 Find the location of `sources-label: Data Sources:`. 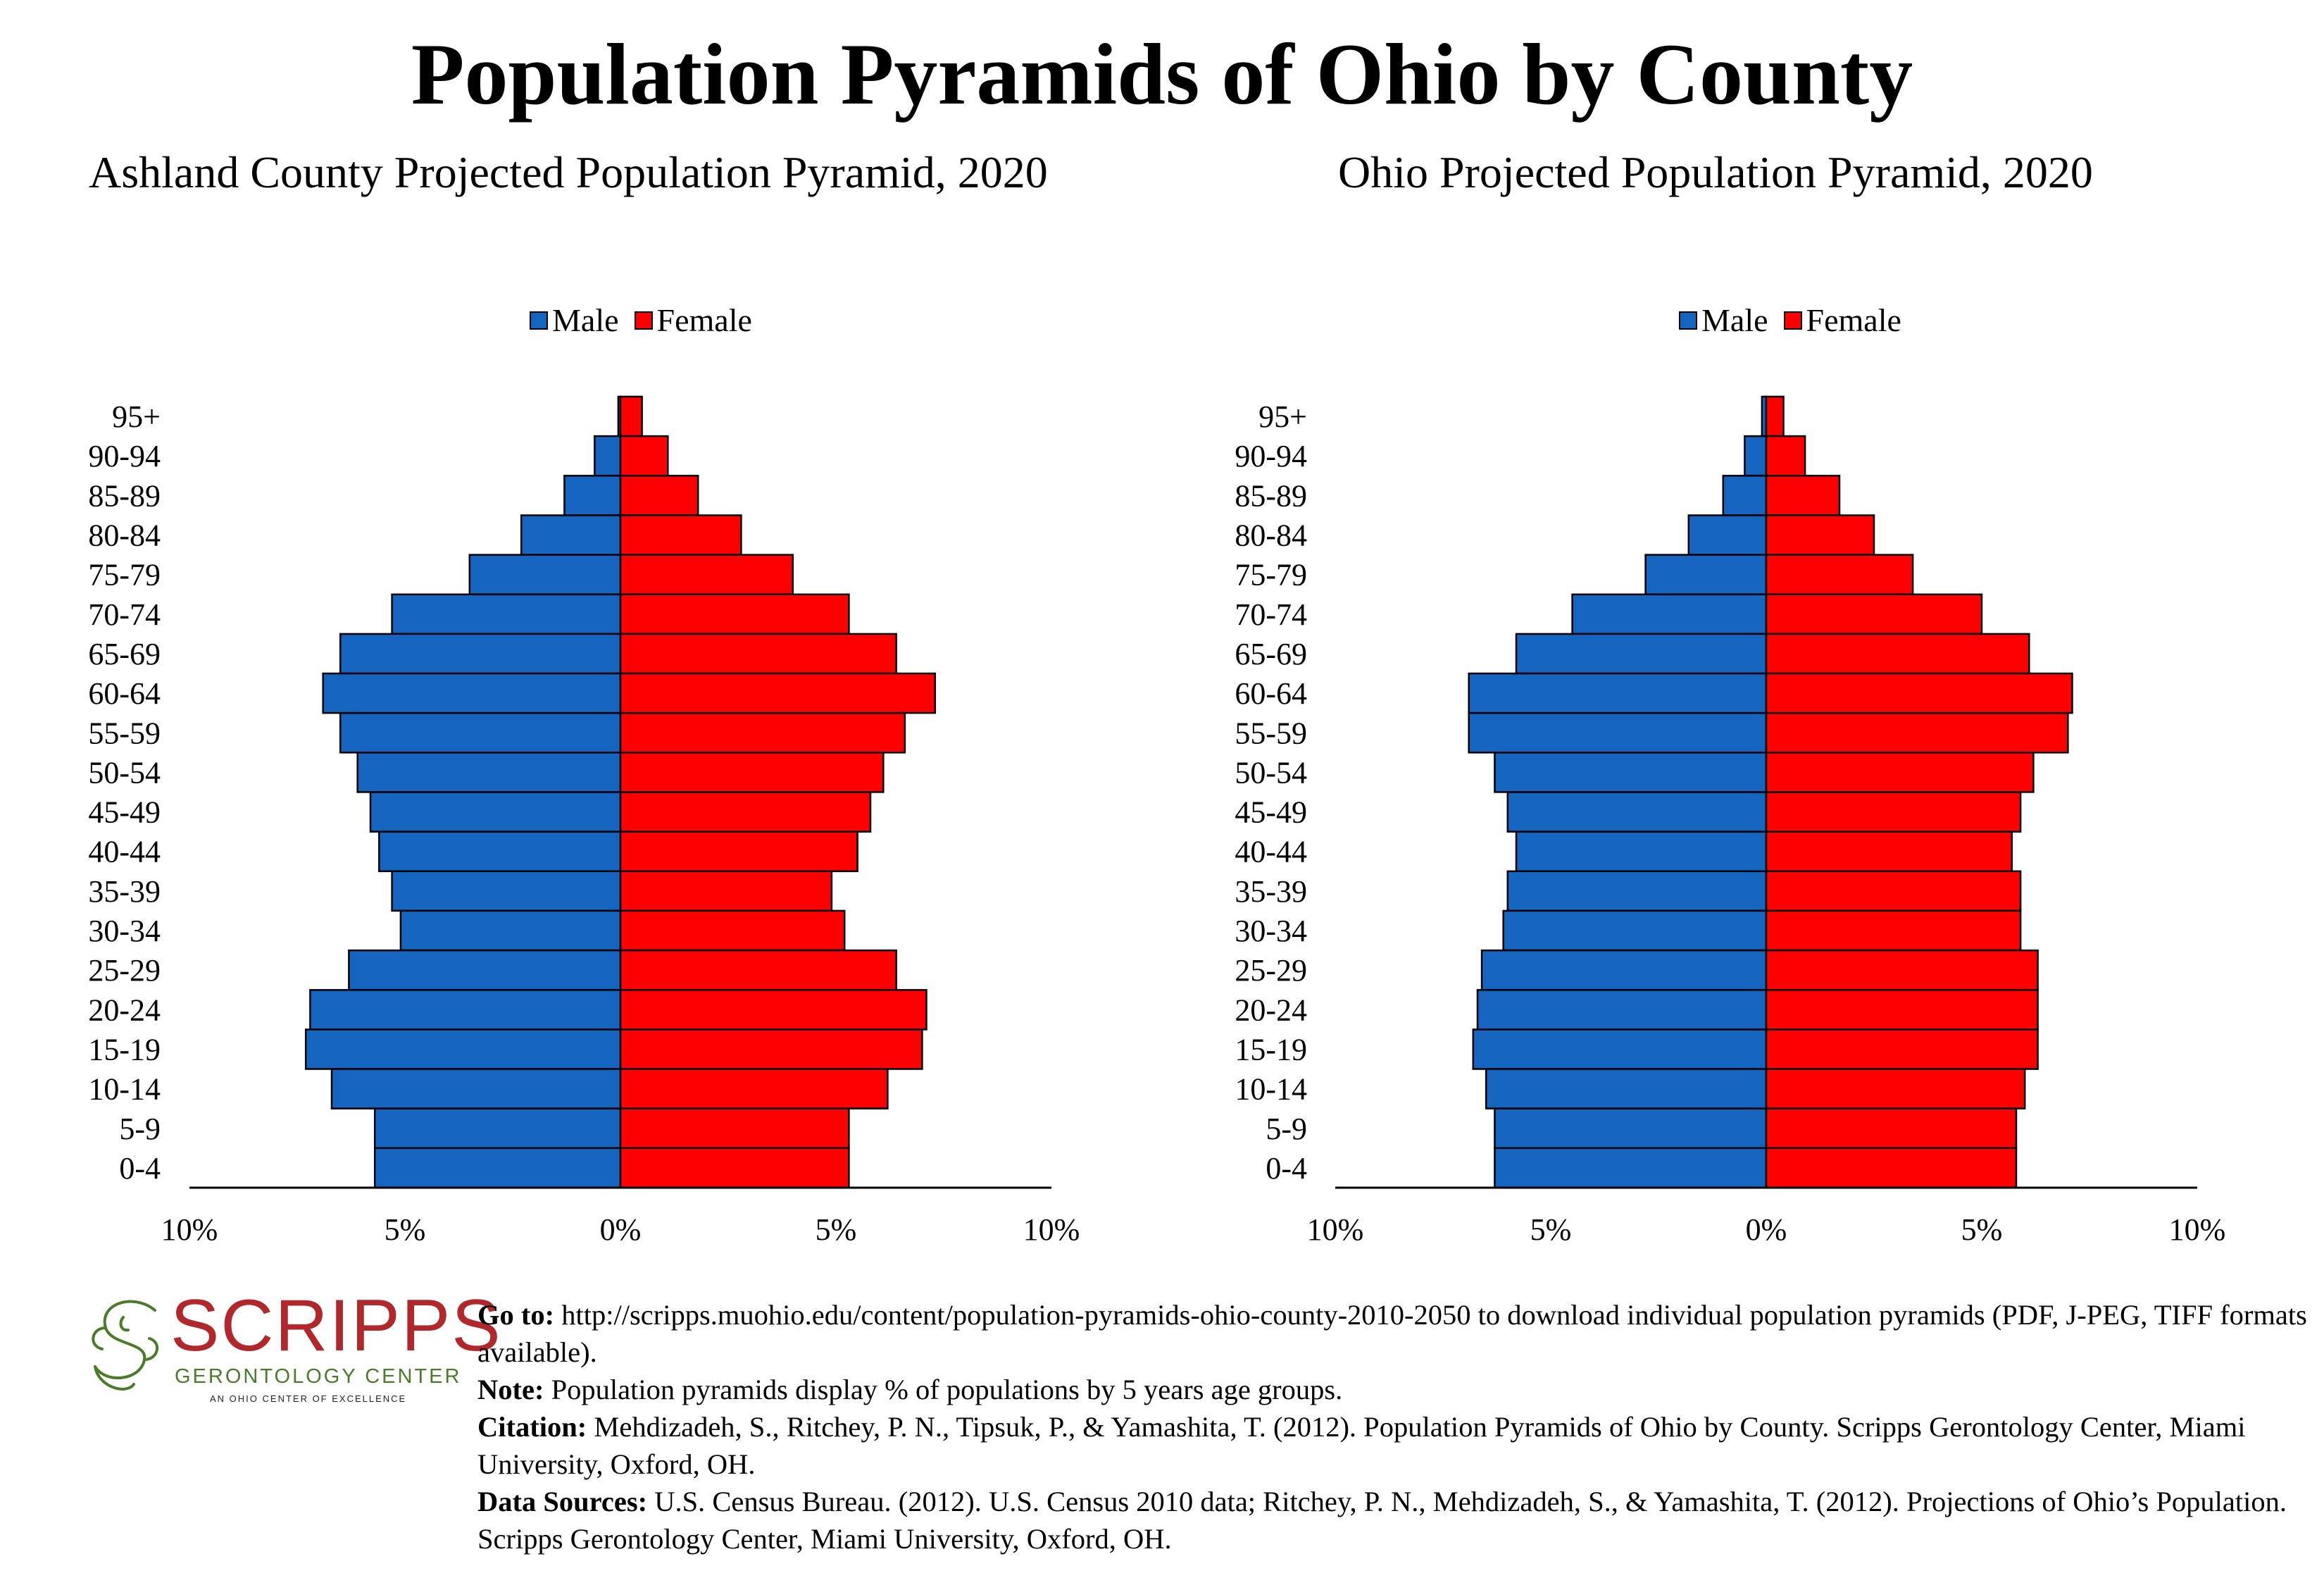

sources-label: Data Sources: is located at coordinates (562, 1502).